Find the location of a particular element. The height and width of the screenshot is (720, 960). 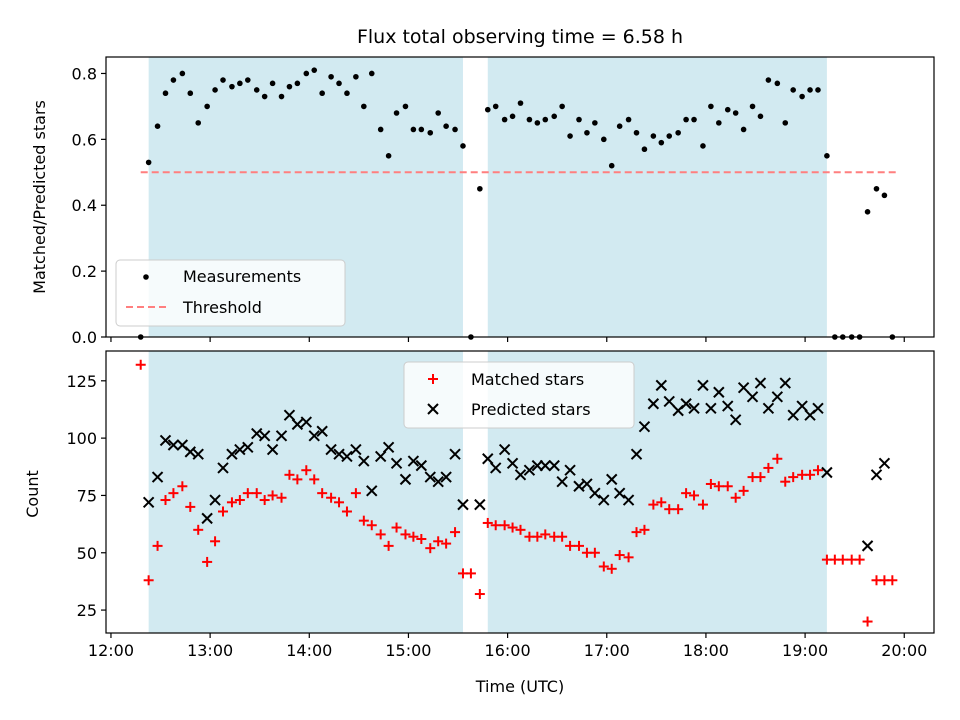

legend-label-measurements: Measurements is located at coordinates (242, 276).